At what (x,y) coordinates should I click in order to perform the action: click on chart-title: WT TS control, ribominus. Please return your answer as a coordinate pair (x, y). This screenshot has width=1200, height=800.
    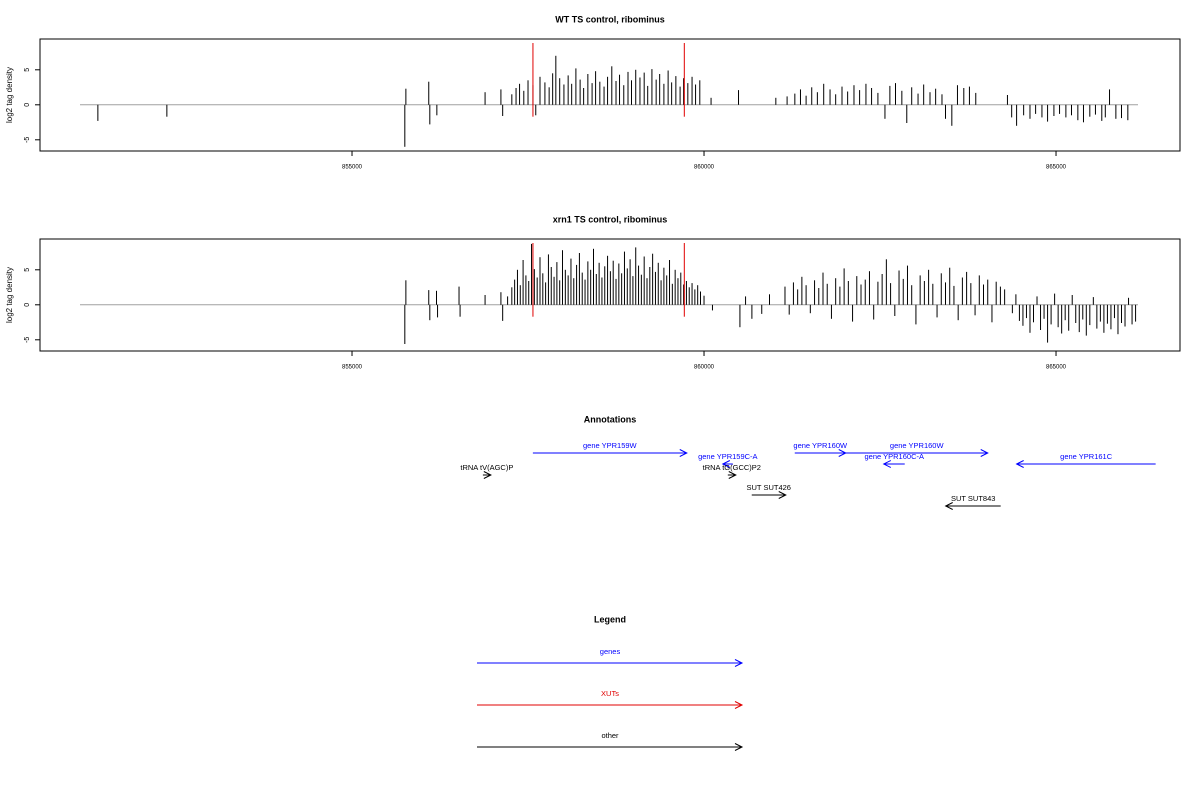
    Looking at the image, I should click on (610, 19).